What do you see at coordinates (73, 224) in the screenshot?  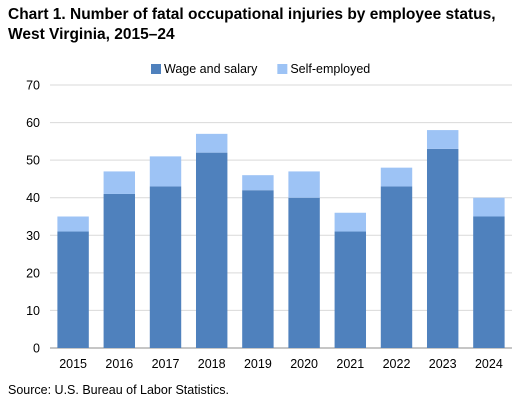 I see `bar-self-employed-2015` at bounding box center [73, 224].